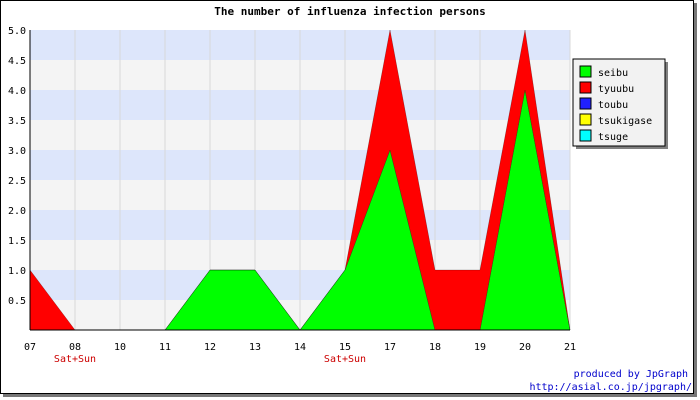 The image size is (700, 400). I want to click on x-tick-label: 08, so click(75, 347).